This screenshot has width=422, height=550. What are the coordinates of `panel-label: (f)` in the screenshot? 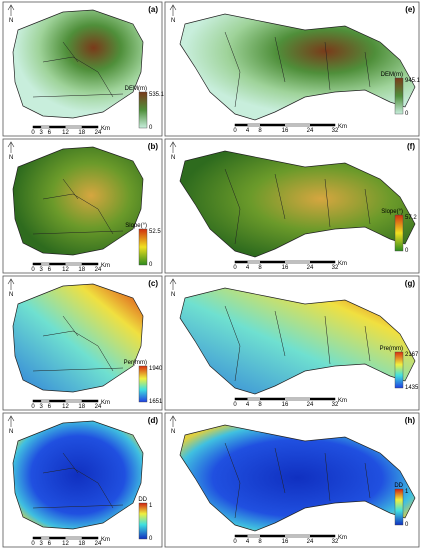 It's located at (411, 146).